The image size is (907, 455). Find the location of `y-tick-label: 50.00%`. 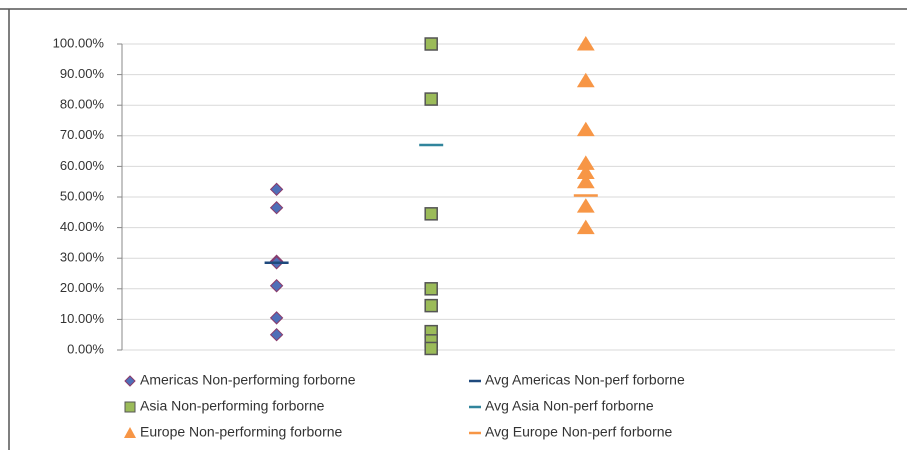

y-tick-label: 50.00% is located at coordinates (82, 195).